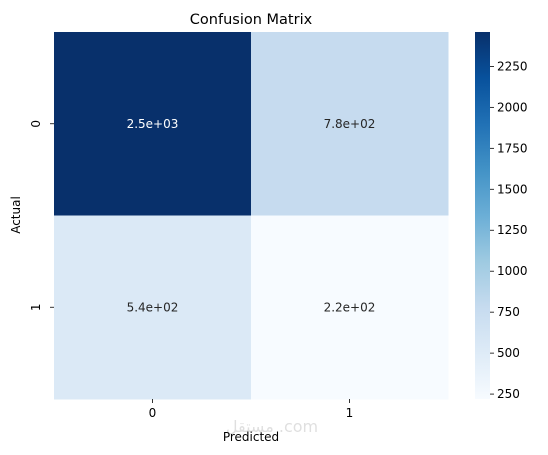 Image resolution: width=548 pixels, height=455 pixels. I want to click on colorbar-ticks: 250 500 750 1000 1250 1500 1750 2000 2250, so click(509, 230).